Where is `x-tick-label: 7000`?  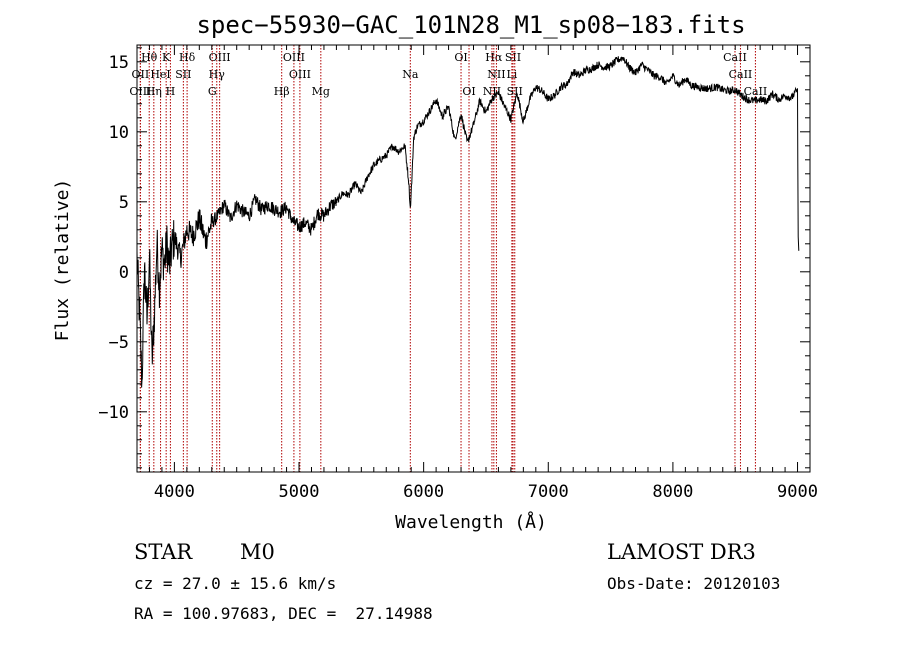
x-tick-label: 7000 is located at coordinates (548, 492).